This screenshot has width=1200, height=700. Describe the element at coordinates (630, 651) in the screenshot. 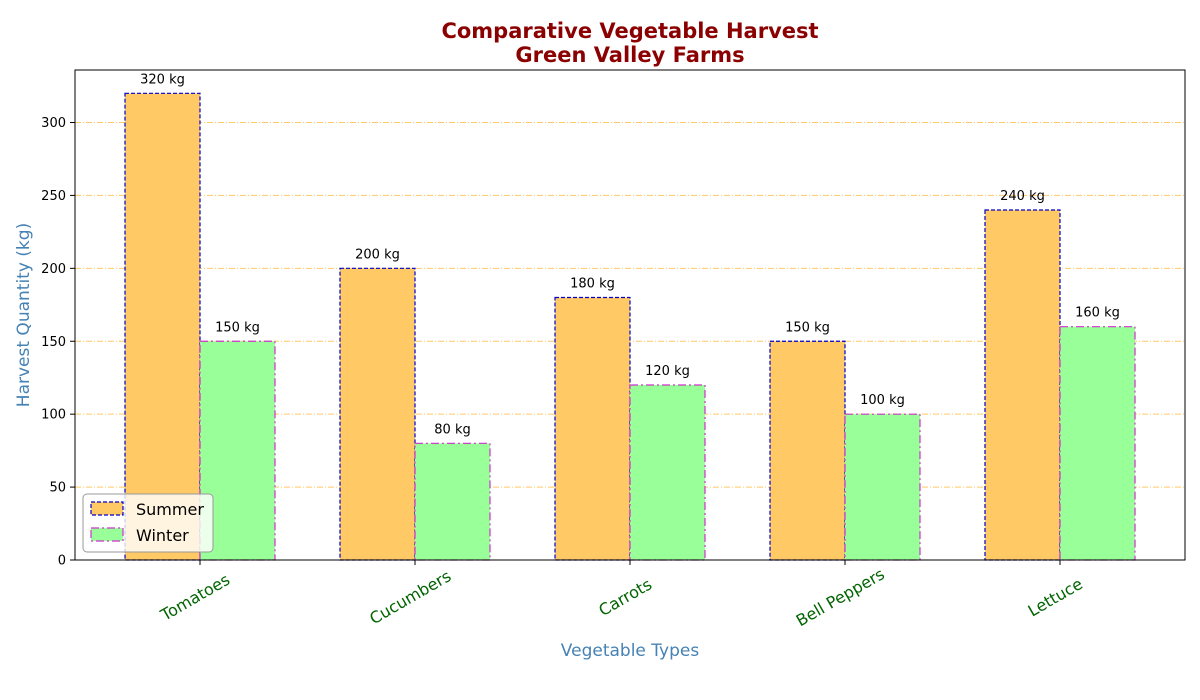

I see `x-axis-label: Vegetable Types` at that location.